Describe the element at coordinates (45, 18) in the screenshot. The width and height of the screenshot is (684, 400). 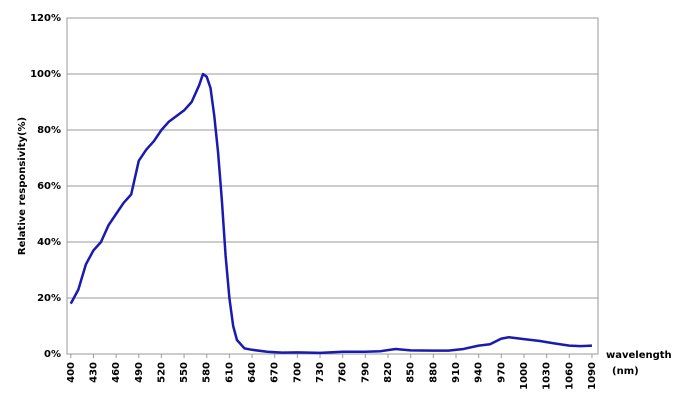
I see `y-tick-label: 120%` at that location.